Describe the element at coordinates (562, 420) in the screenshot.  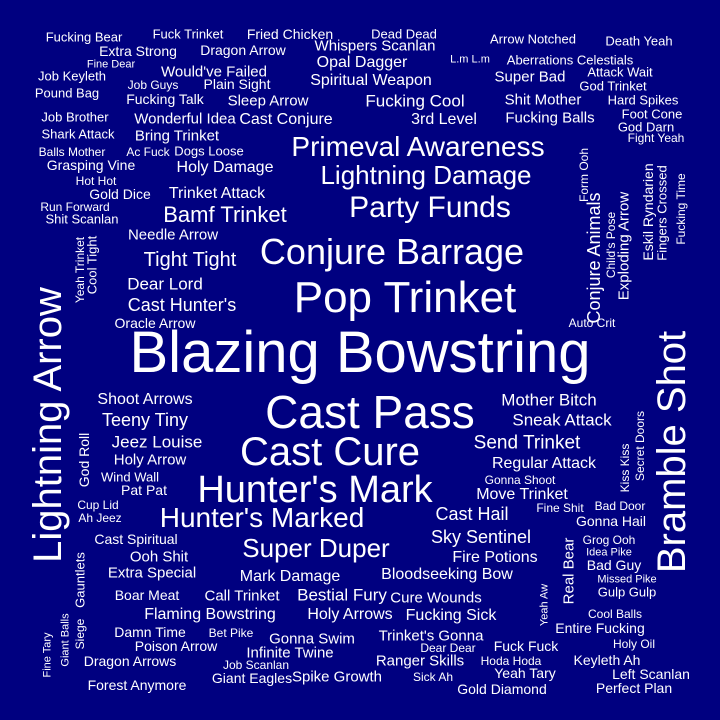
I see `cloud-word: Sneak Attack` at that location.